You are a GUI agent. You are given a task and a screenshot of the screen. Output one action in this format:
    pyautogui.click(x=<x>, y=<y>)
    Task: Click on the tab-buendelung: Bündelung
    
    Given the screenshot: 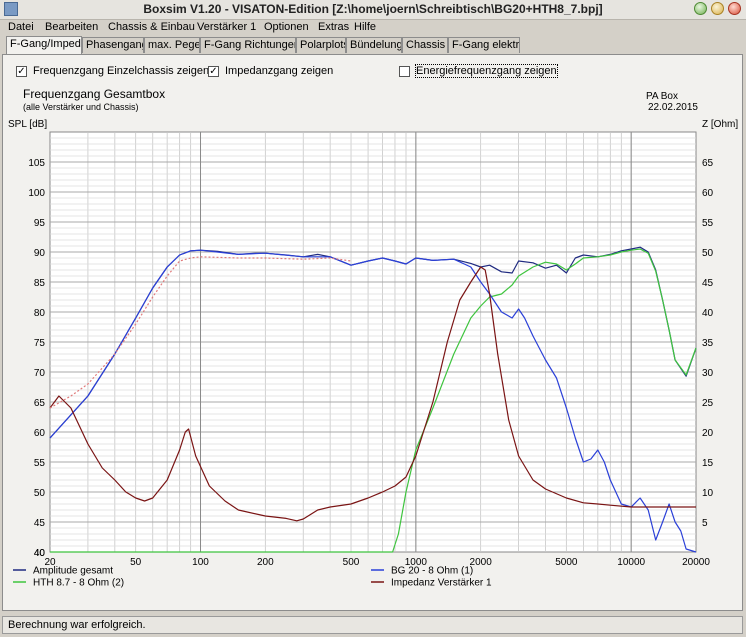 What is the action you would take?
    pyautogui.click(x=374, y=45)
    